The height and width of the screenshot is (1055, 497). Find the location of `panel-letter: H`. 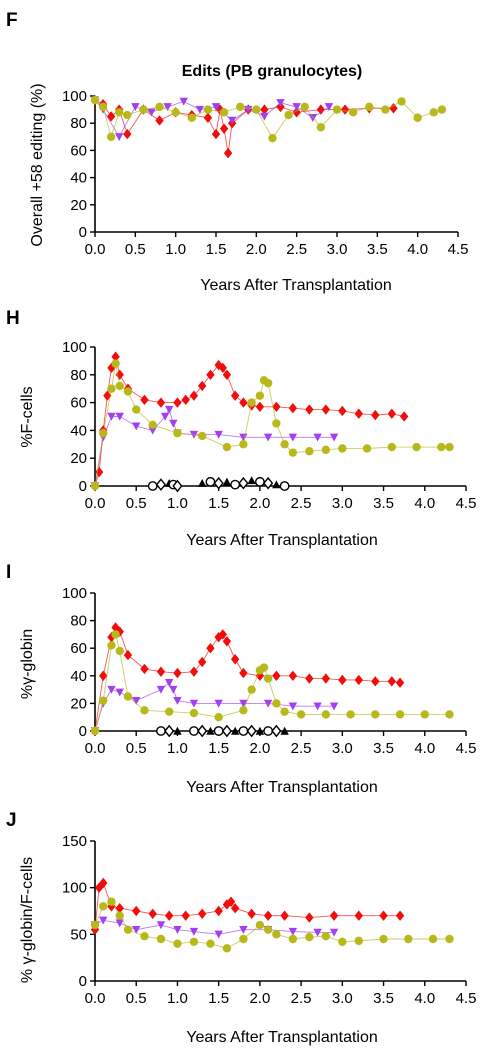

panel-letter: H is located at coordinates (13, 318).